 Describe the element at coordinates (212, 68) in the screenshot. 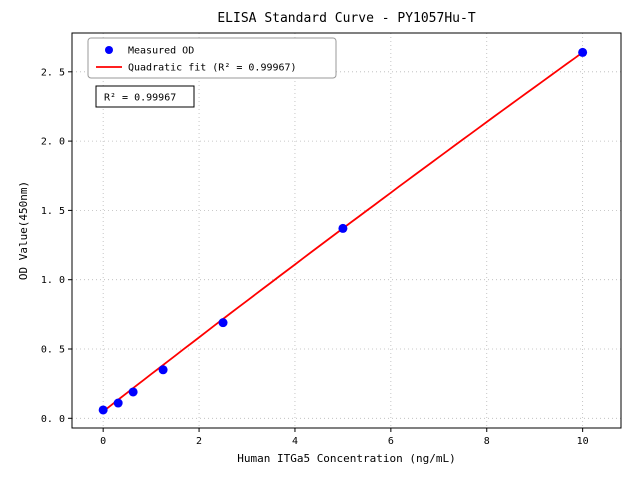

I see `legend-label-quadratic-fit: Quadratic fit (R² = 0.99967)` at that location.